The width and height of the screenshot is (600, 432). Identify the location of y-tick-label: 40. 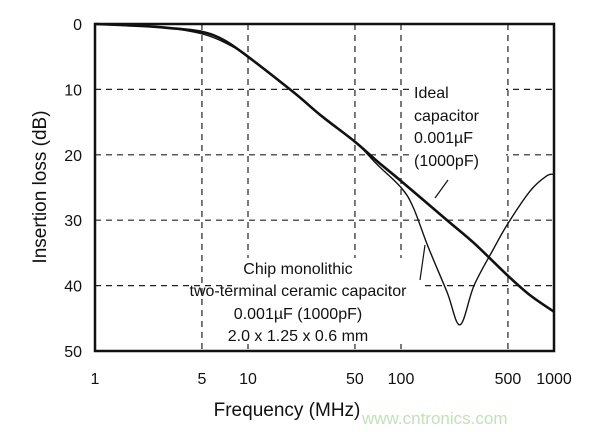
(73, 287).